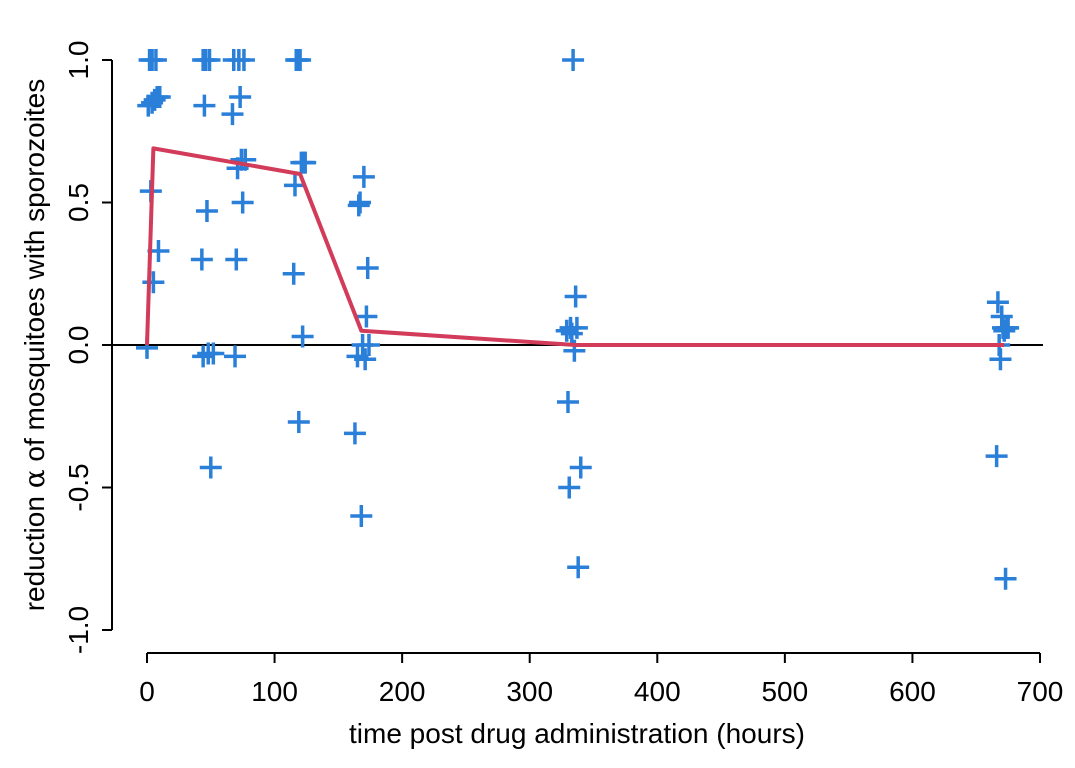 The width and height of the screenshot is (1075, 768). Describe the element at coordinates (78, 487) in the screenshot. I see `y-tick-label: -0.5` at that location.